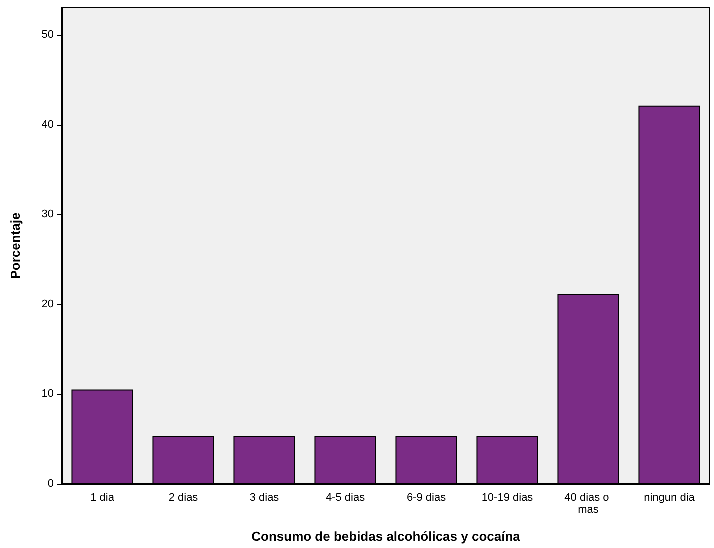 The height and width of the screenshot is (548, 714). Describe the element at coordinates (15, 246) in the screenshot. I see `y-axis-title: Porcentaje` at that location.